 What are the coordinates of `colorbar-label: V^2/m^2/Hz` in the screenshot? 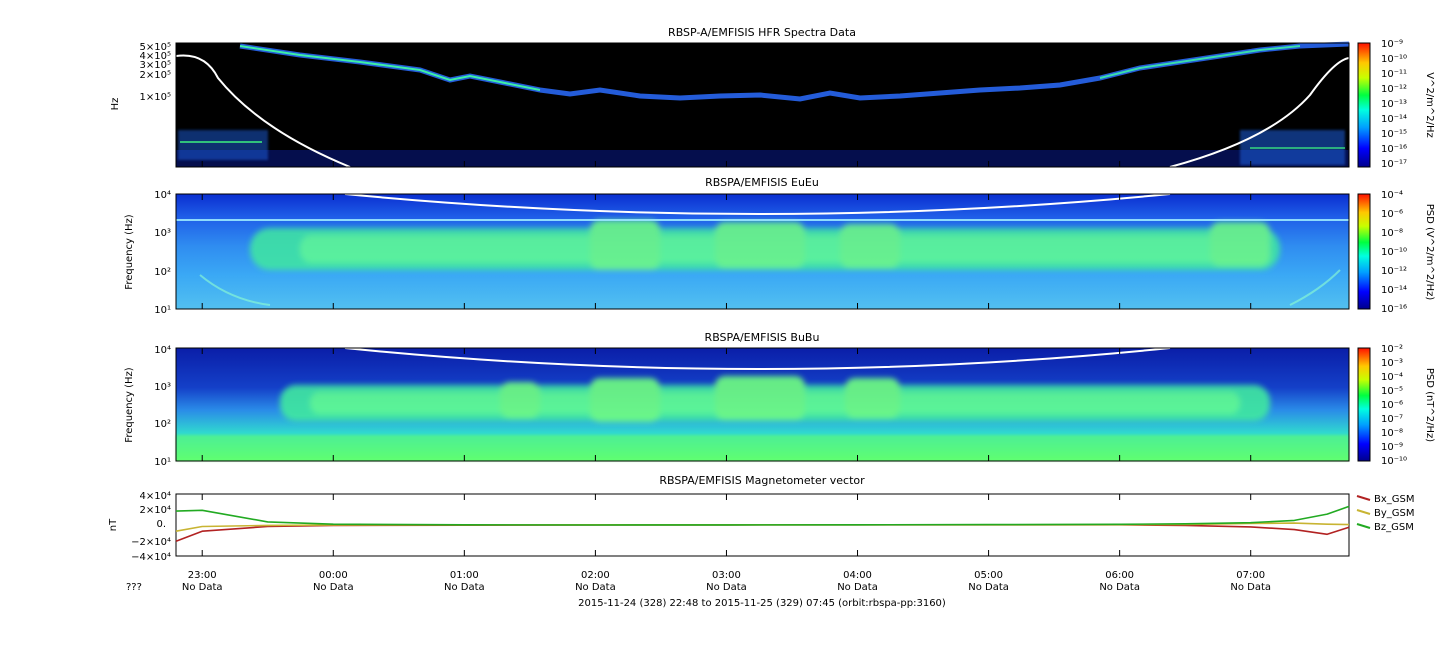 It's located at (1429, 105).